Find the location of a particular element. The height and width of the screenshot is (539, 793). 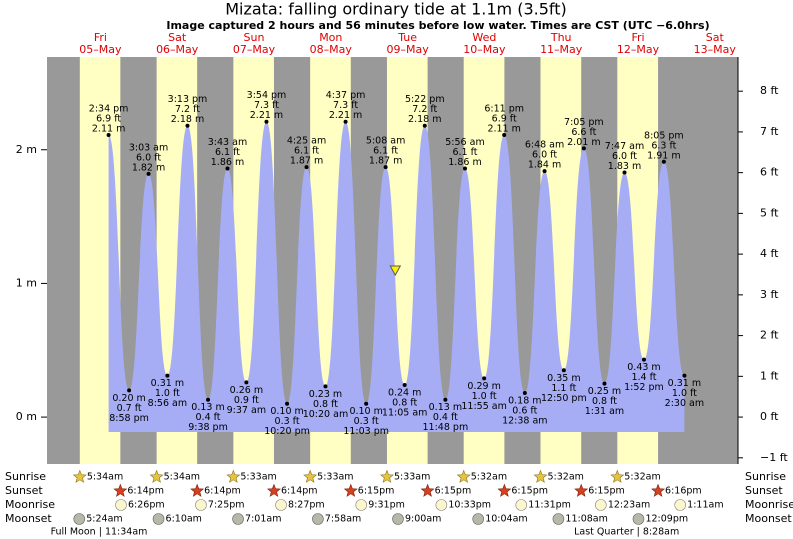

moon-phase: Full Moon | 11:34am is located at coordinates (99, 532).